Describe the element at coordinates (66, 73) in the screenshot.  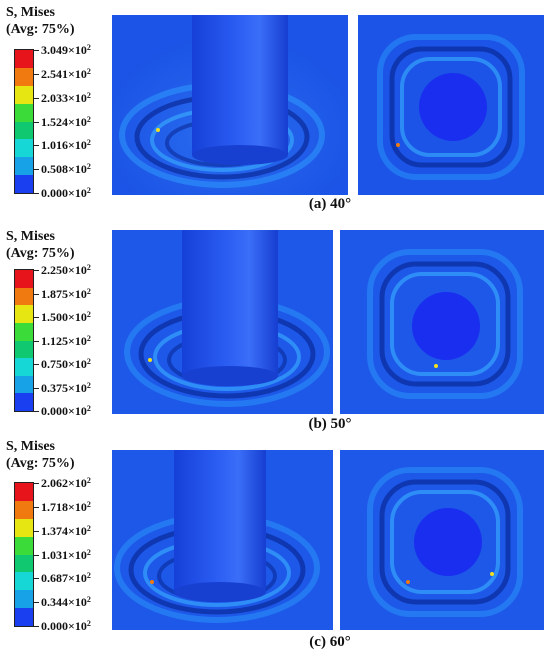
I see `legend-tick-label: 2.541×10²` at that location.